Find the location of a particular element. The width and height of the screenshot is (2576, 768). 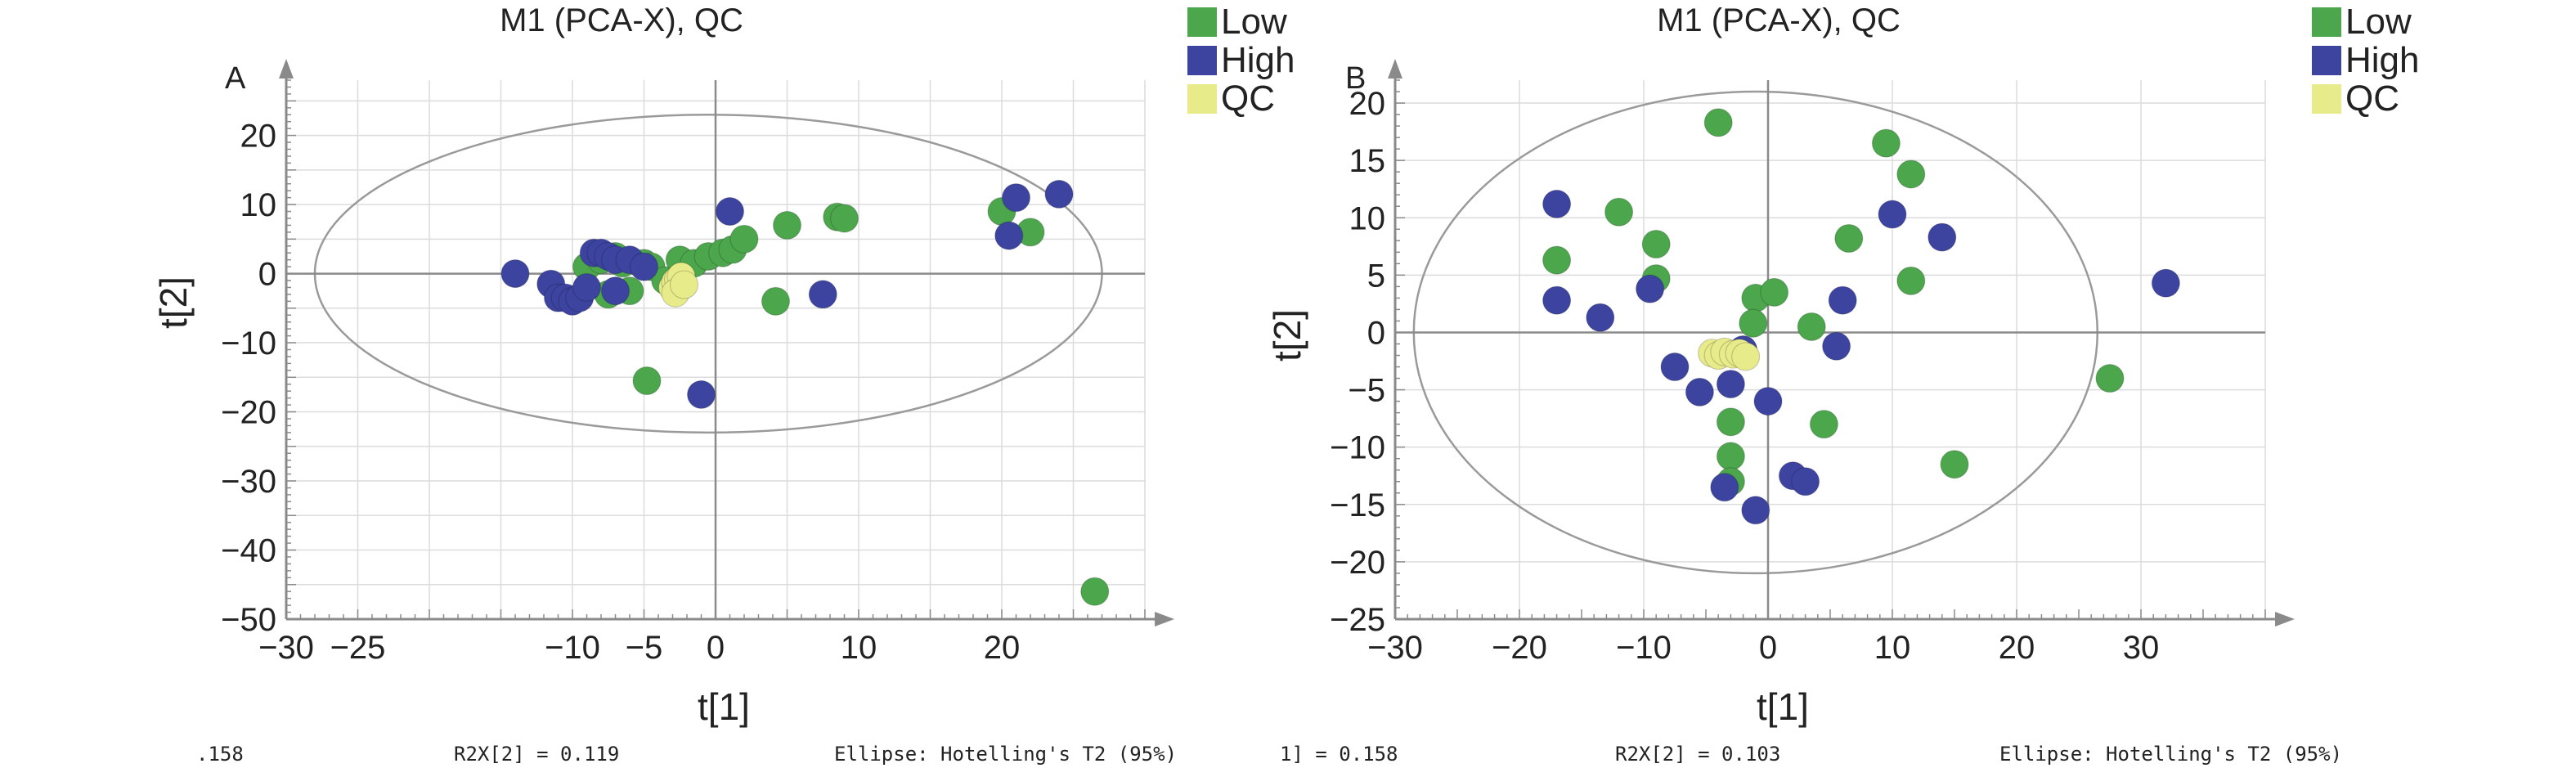

data-points-b is located at coordinates (1861, 316).